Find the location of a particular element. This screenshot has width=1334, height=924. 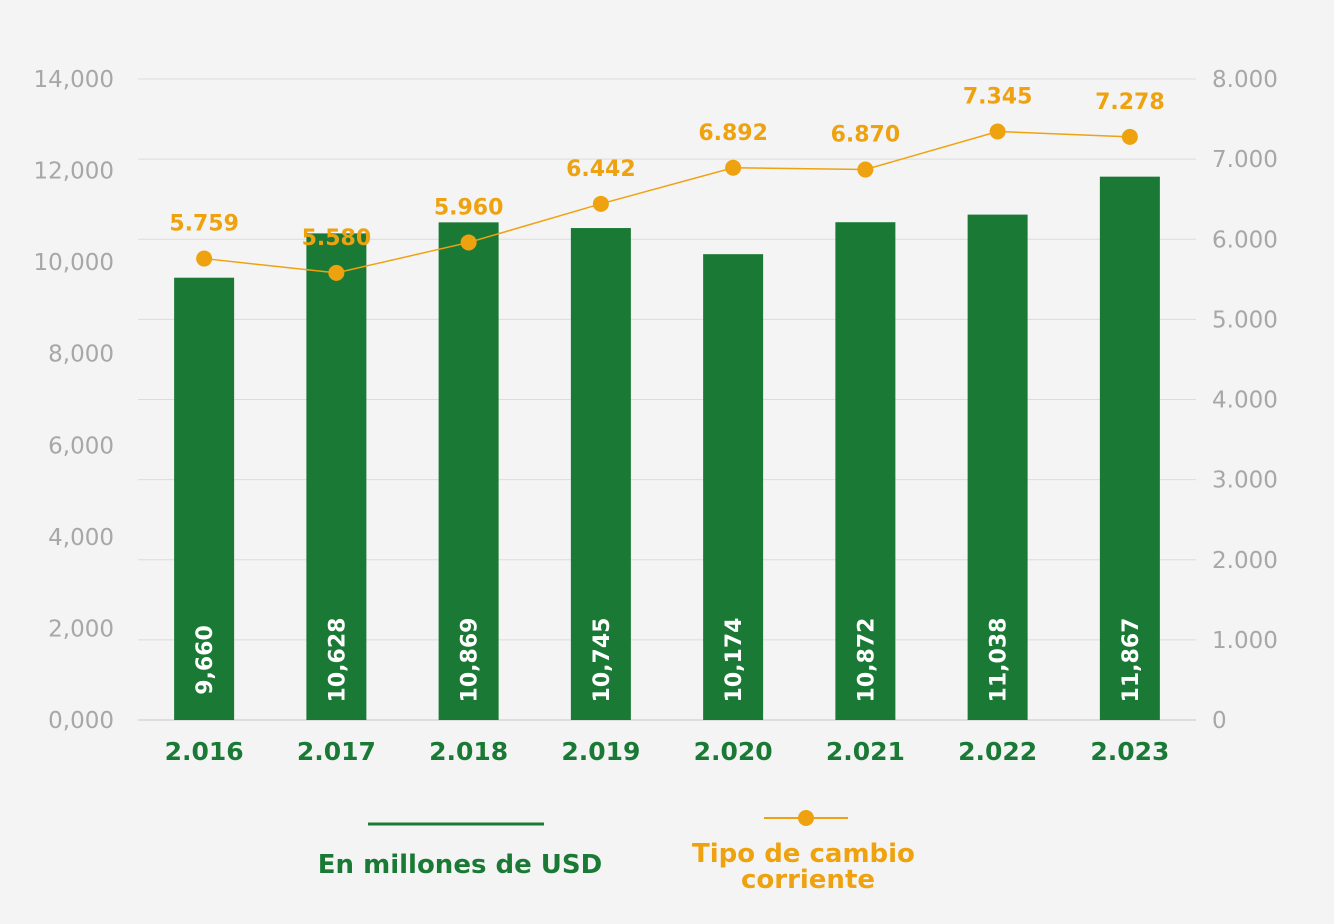

bar-value-label: 10,745 is located at coordinates (602, 660).